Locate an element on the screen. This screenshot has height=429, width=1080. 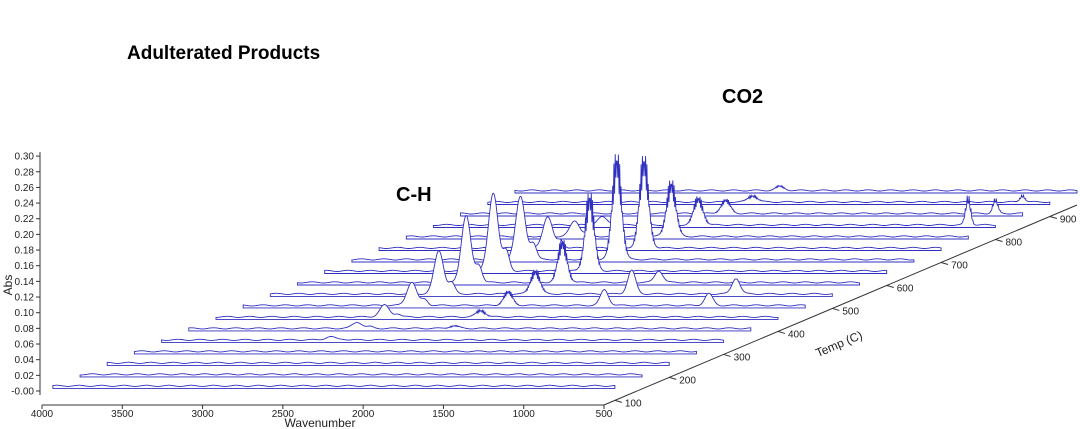
peak-annotations: C-H CO2 is located at coordinates (579, 146).